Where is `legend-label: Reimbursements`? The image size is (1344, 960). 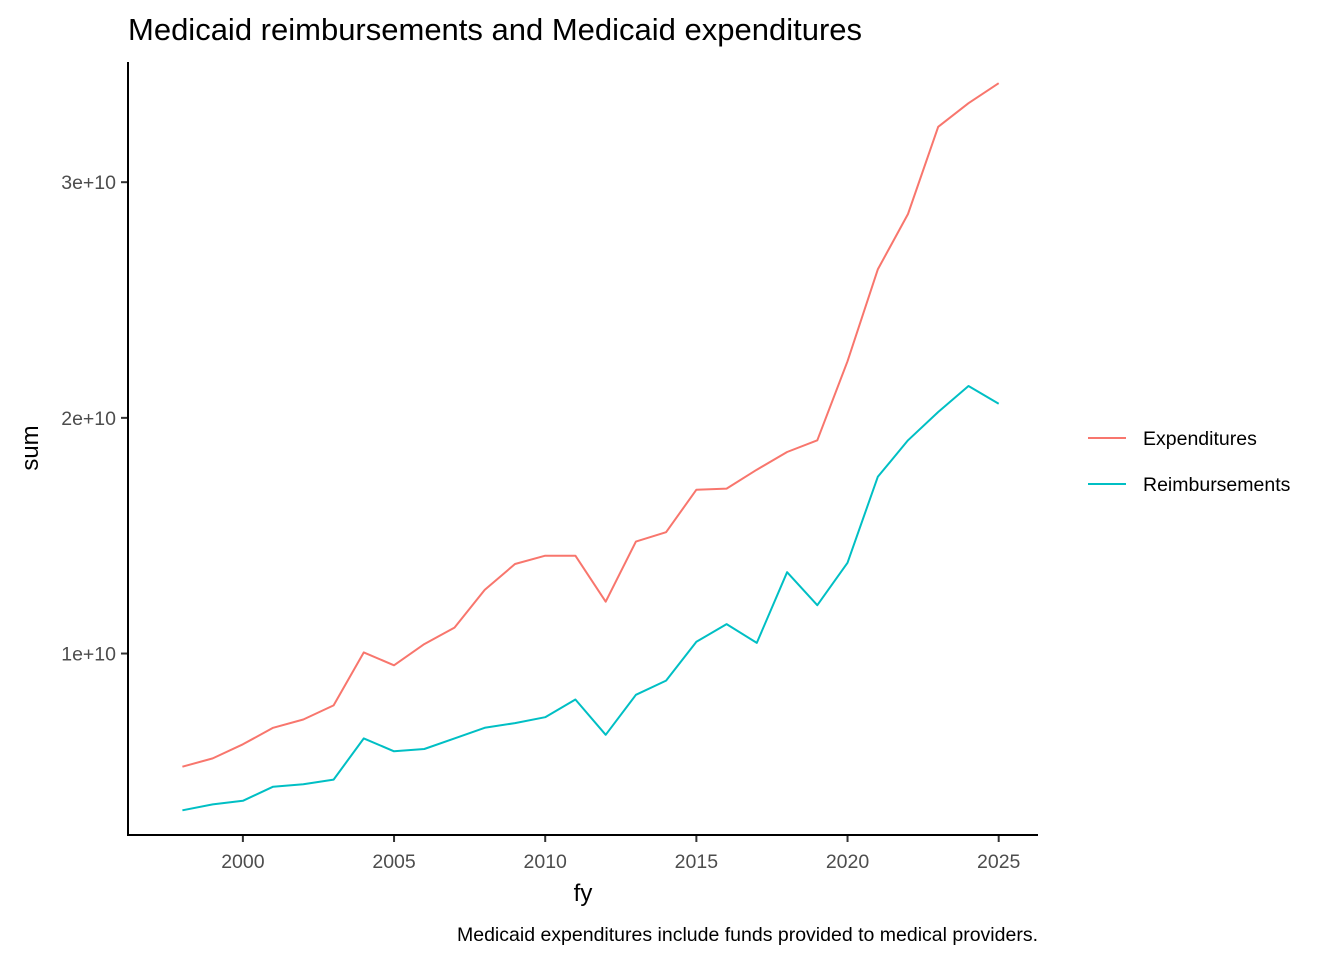
legend-label: Reimbursements is located at coordinates (1217, 485).